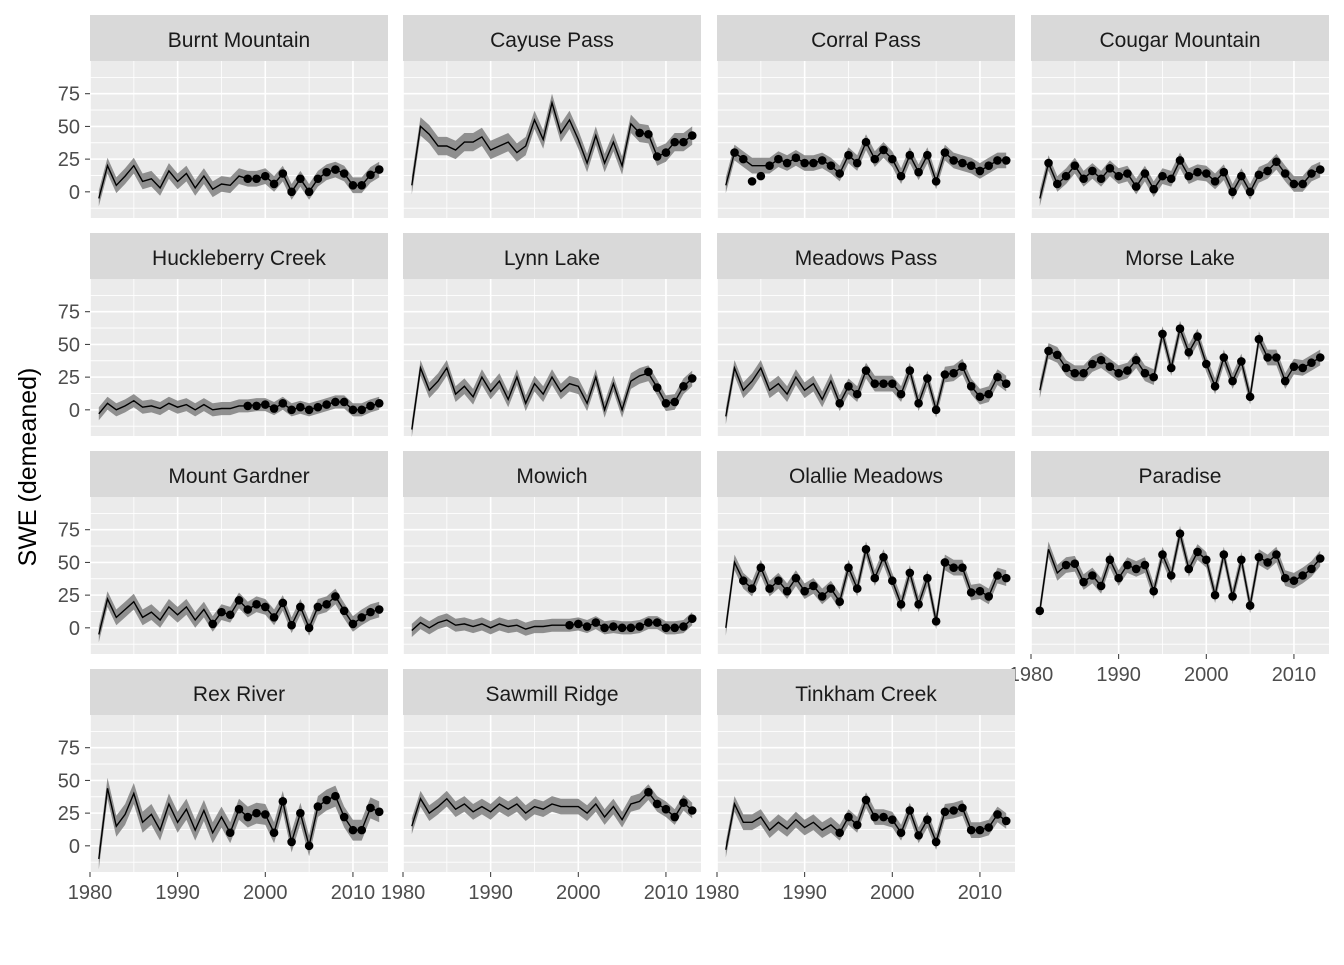 Image resolution: width=1344 pixels, height=965 pixels. I want to click on ribbon-cayuse-pass, so click(552, 144).